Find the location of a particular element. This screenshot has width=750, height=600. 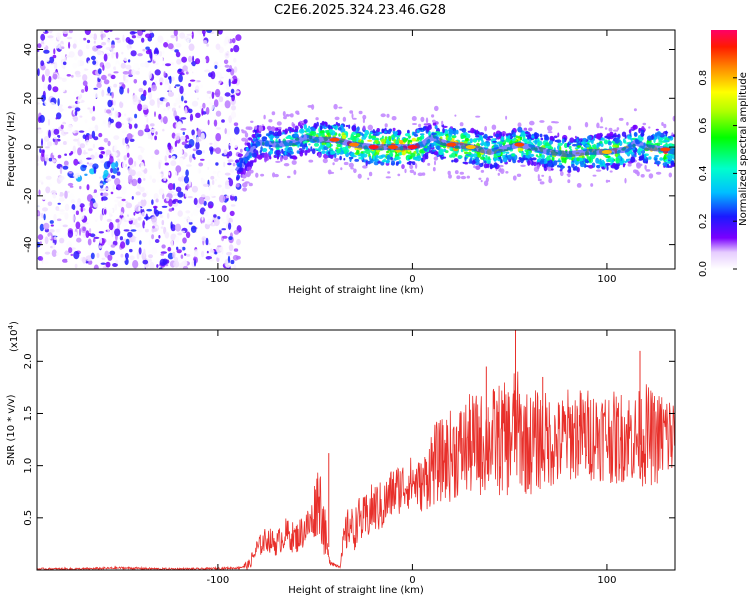

snr-xtick-label: -100 is located at coordinates (218, 580).